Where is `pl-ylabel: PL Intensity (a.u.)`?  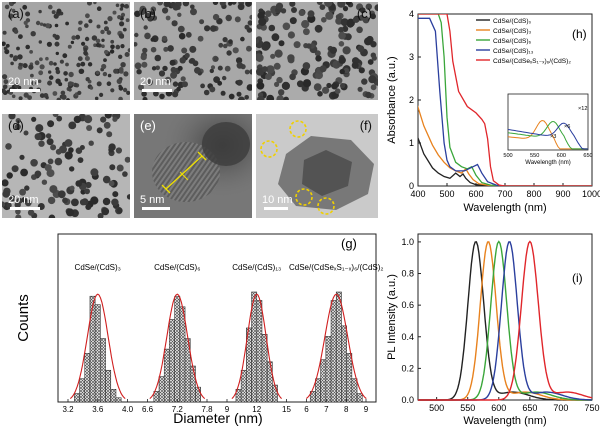
pl-ylabel: PL Intensity (a.u.) is located at coordinates (392, 317).